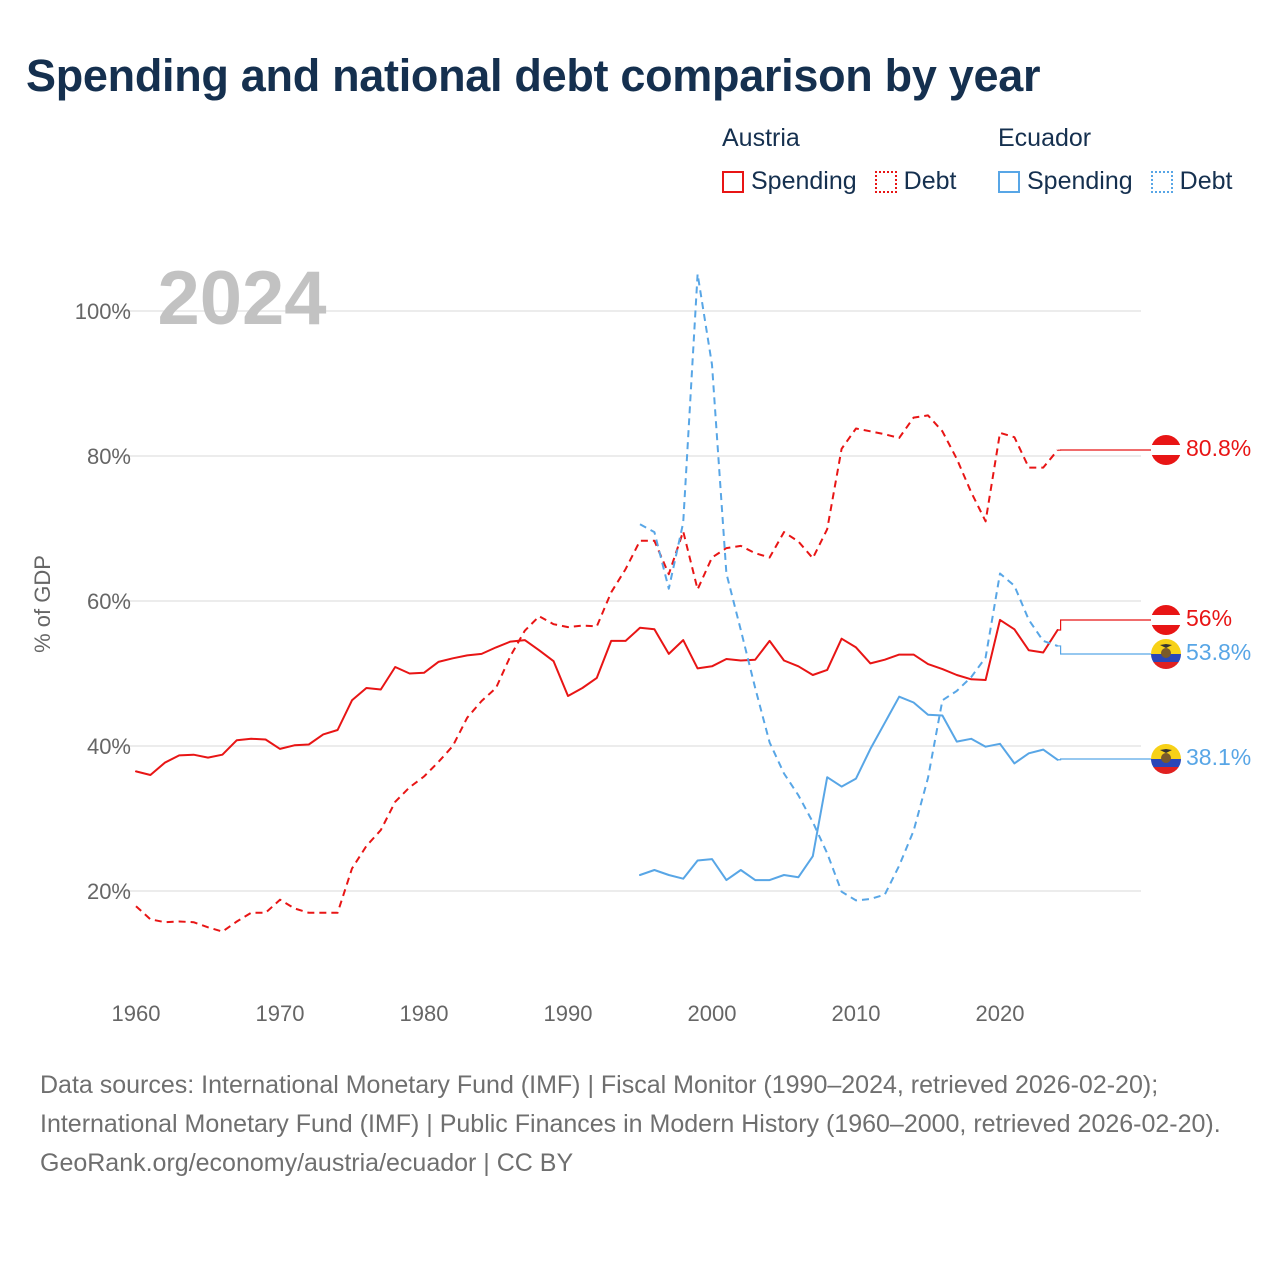 This screenshot has width=1280, height=1280. I want to click on y-tick-label: 60%, so click(109, 601).